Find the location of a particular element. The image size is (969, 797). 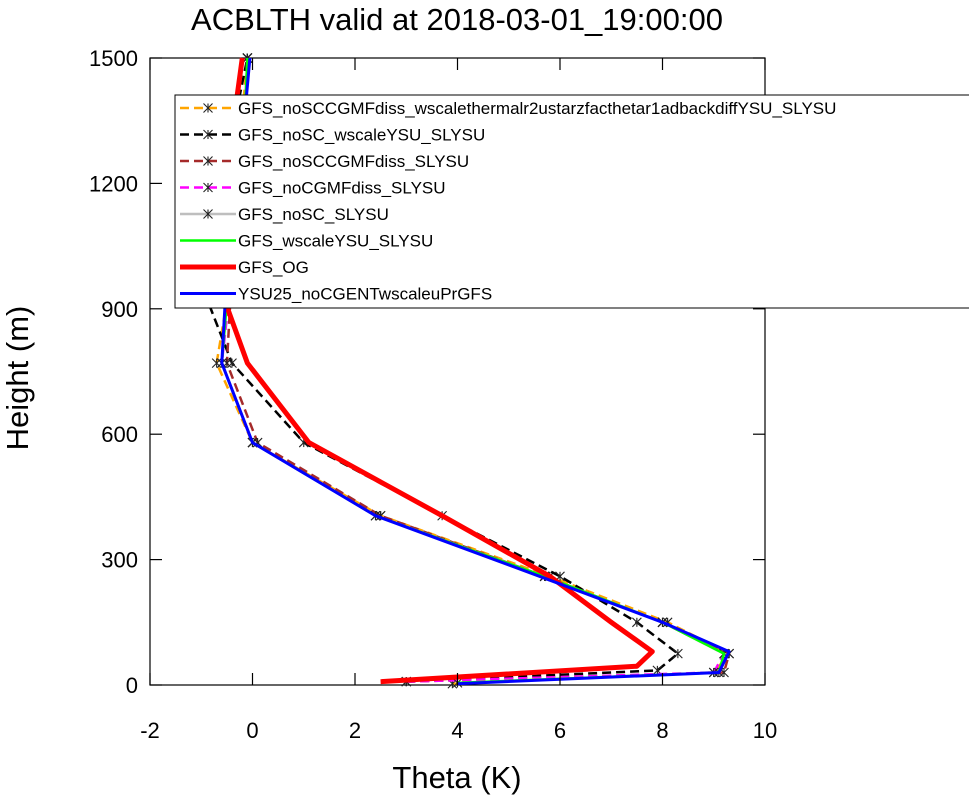

legend-label: GFS_noSC_SLYSU is located at coordinates (313, 214).